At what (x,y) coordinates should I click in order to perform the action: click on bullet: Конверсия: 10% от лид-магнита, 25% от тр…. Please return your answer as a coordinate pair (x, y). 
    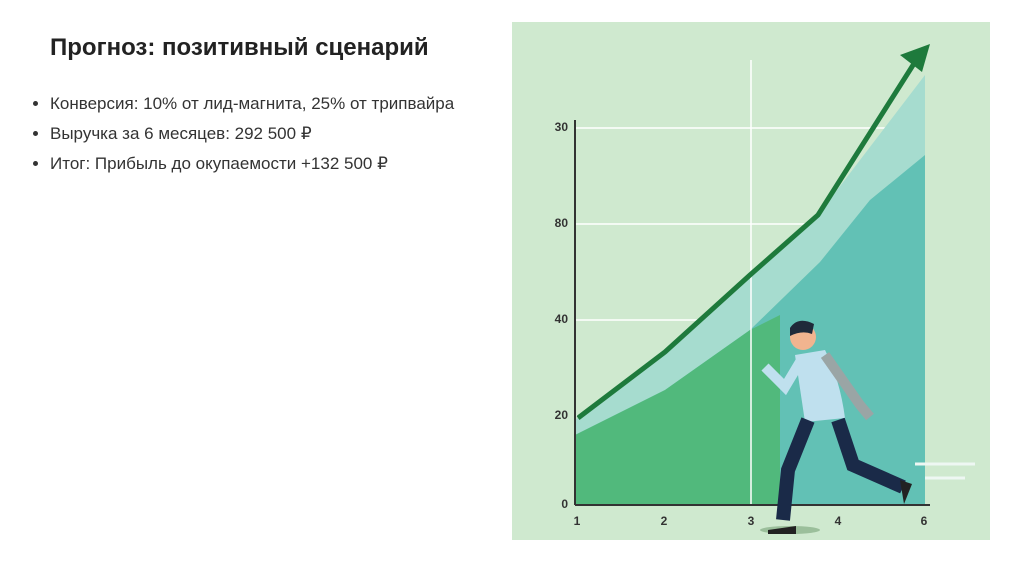
    Looking at the image, I should click on (260, 104).